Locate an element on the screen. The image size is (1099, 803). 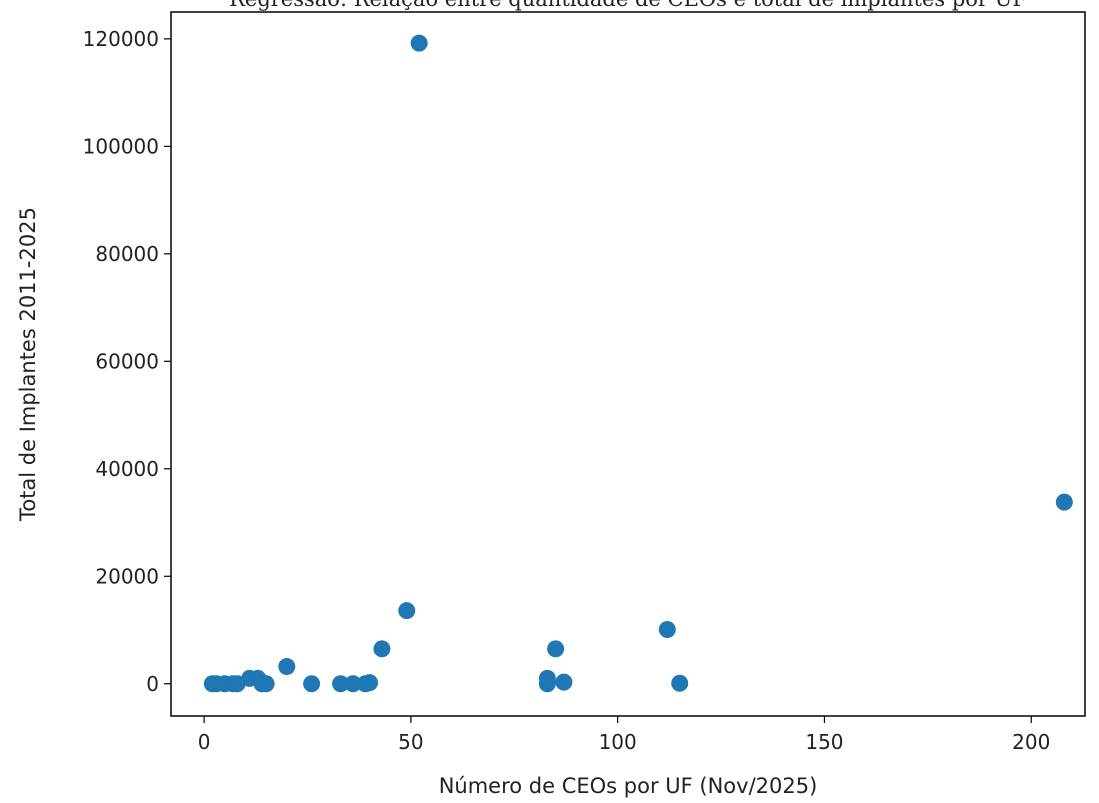
x-tick-label: 100 is located at coordinates (618, 742).